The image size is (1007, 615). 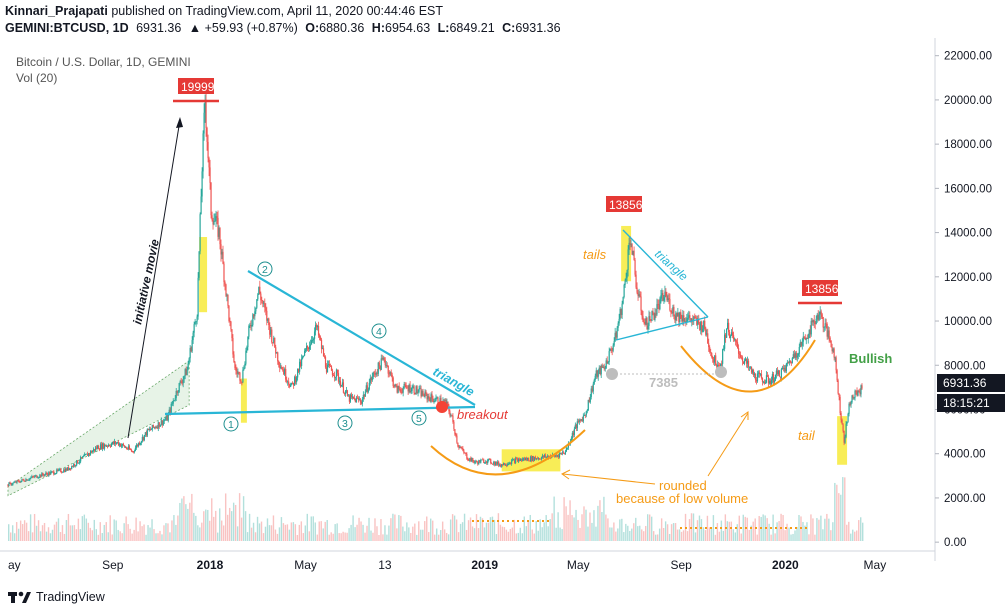 What do you see at coordinates (508, 452) in the screenshot?
I see `rounded-bottom-arc` at bounding box center [508, 452].